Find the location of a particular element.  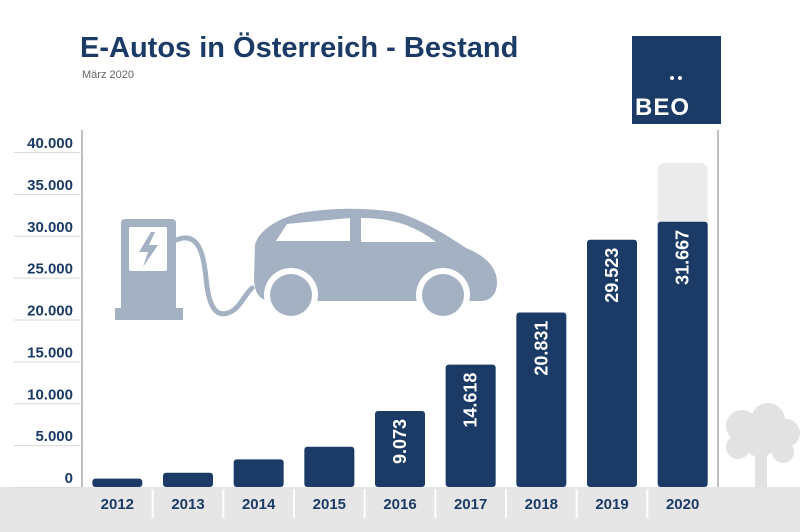

y-tick-label: 30.000 is located at coordinates (50, 227).